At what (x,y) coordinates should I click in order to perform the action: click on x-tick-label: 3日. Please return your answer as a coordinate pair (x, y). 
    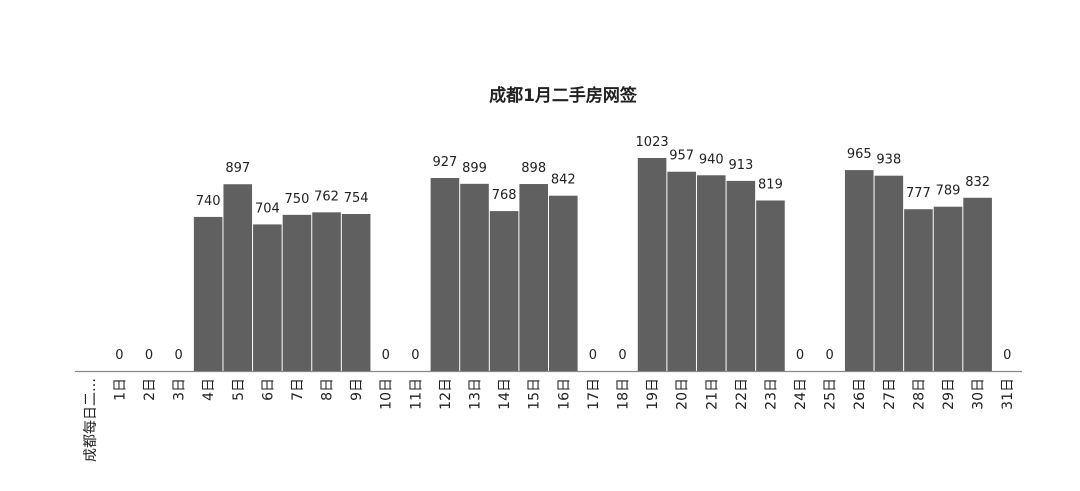
    Looking at the image, I should click on (180, 389).